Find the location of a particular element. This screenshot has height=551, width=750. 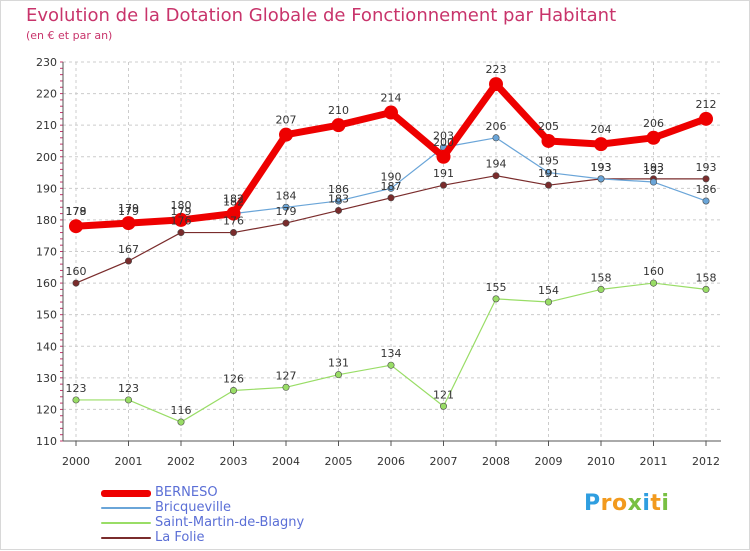

data-label: 131 is located at coordinates (338, 363).